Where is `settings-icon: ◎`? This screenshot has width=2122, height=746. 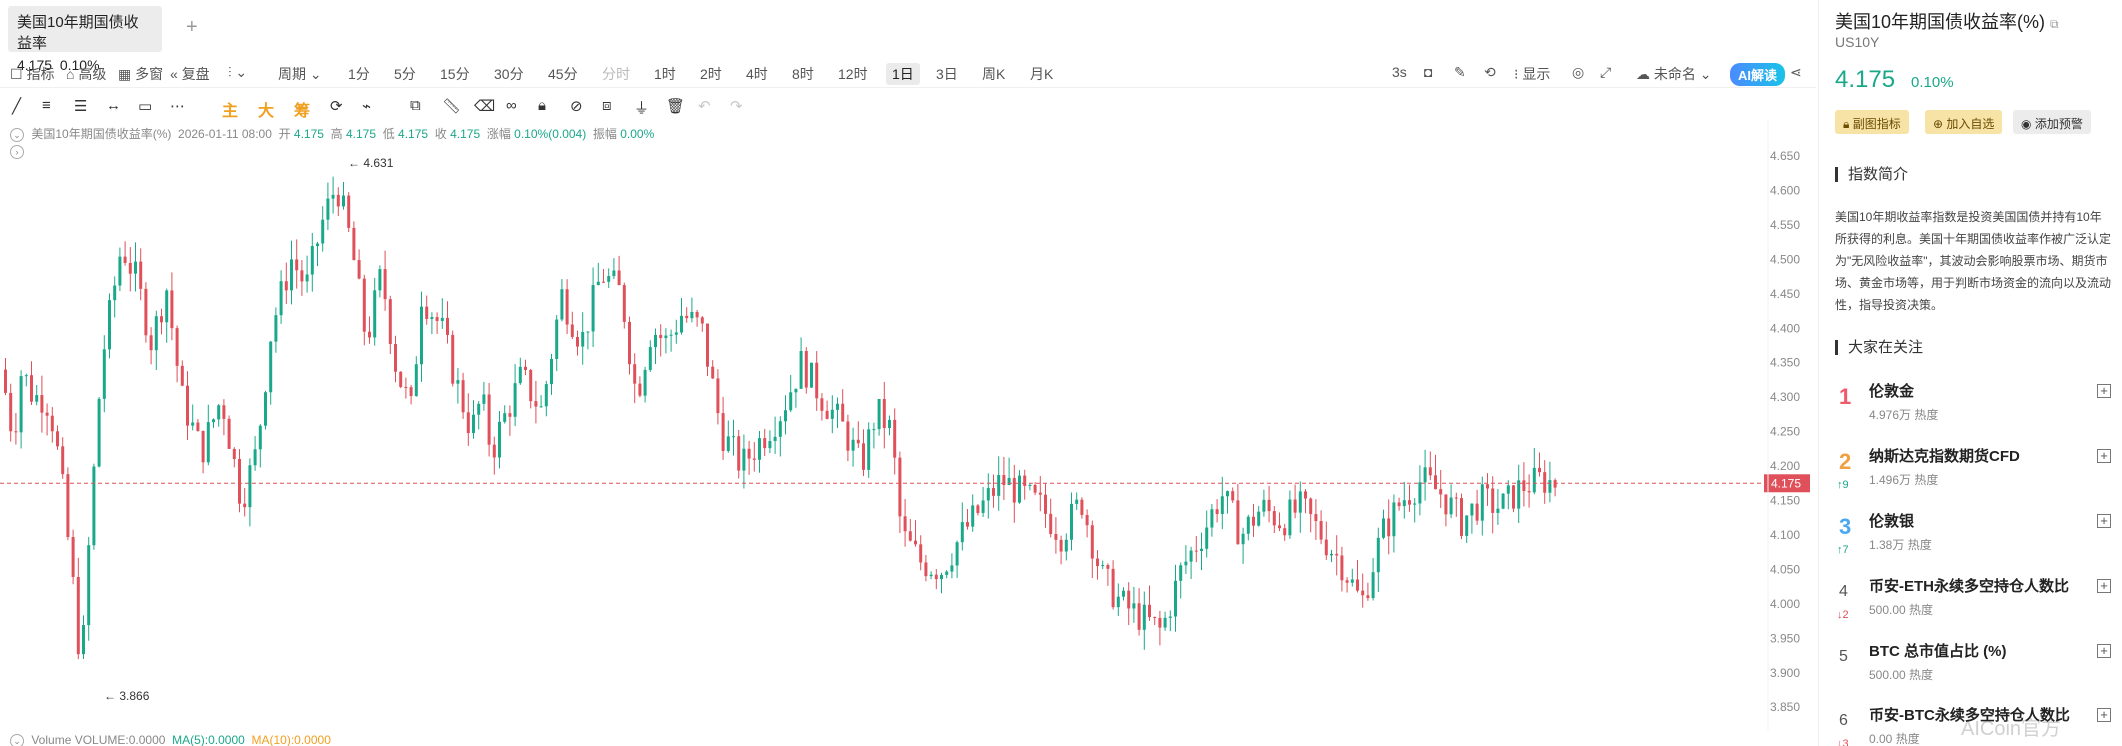
settings-icon: ◎ is located at coordinates (1578, 72).